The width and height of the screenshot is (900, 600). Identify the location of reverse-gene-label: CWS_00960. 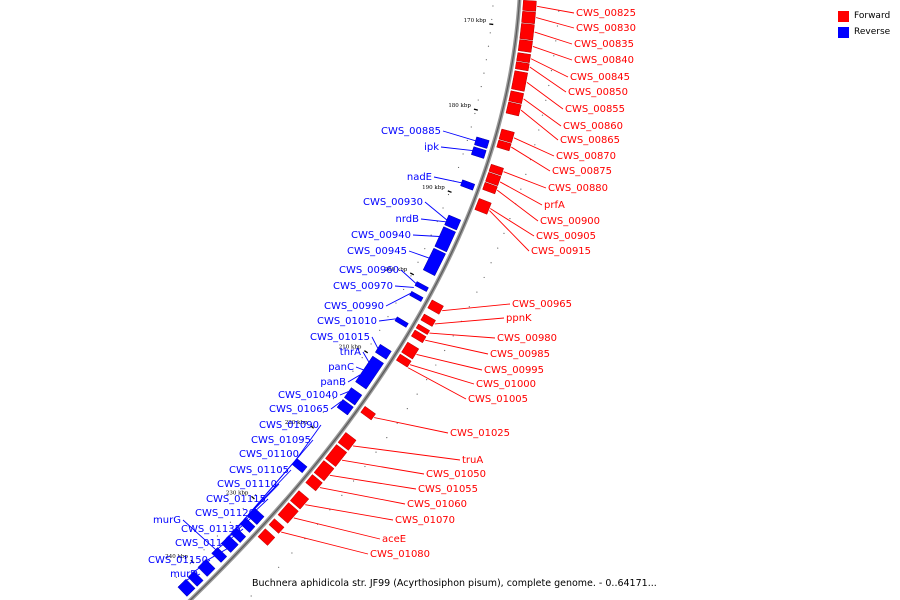
(369, 270).